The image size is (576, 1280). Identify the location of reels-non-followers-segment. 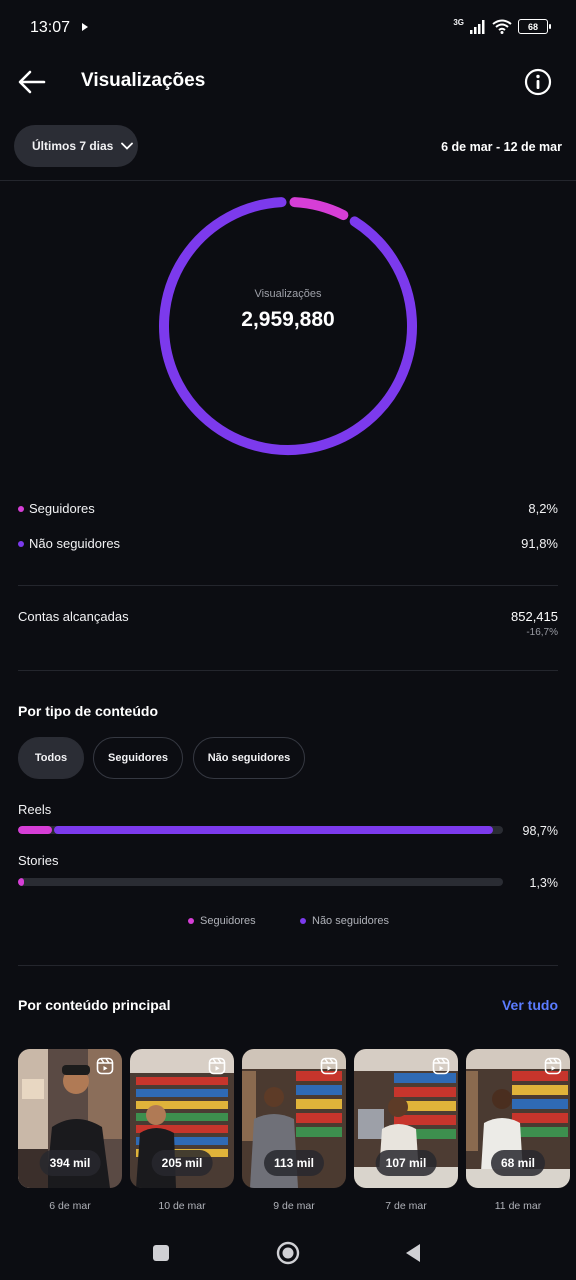
(273, 830).